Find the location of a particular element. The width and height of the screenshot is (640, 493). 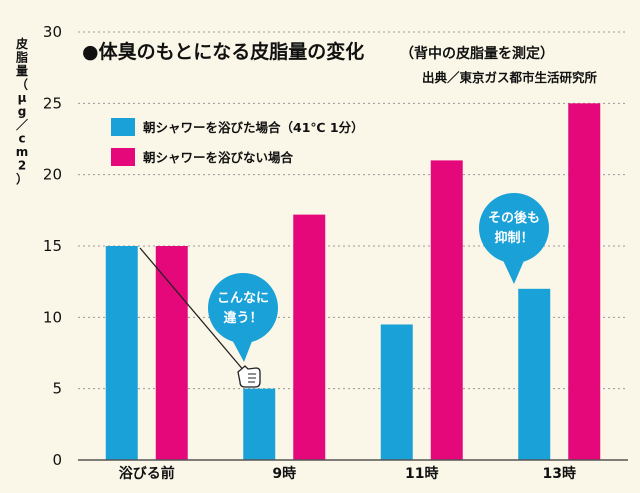

x-tick-label: 13時 is located at coordinates (559, 473).